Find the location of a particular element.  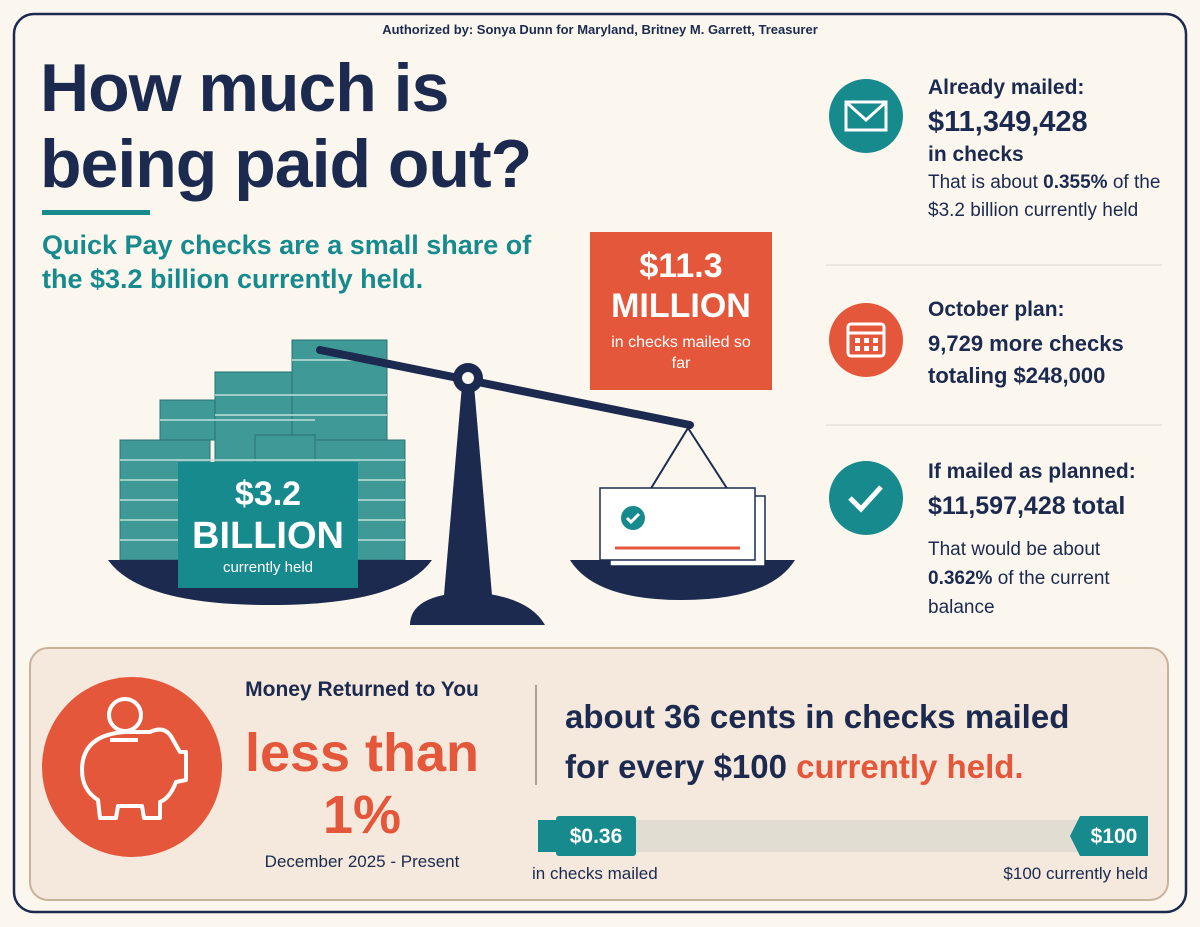

progress-bar is located at coordinates (843, 836).